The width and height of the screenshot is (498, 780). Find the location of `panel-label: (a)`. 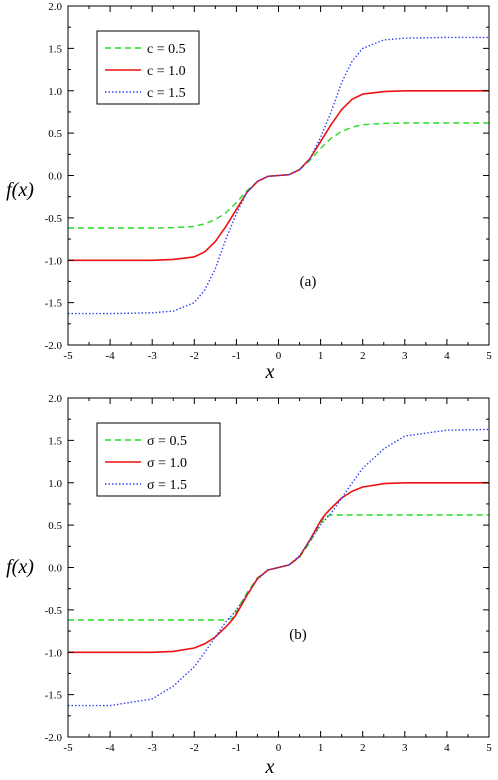

panel-label: (a) is located at coordinates (308, 282).